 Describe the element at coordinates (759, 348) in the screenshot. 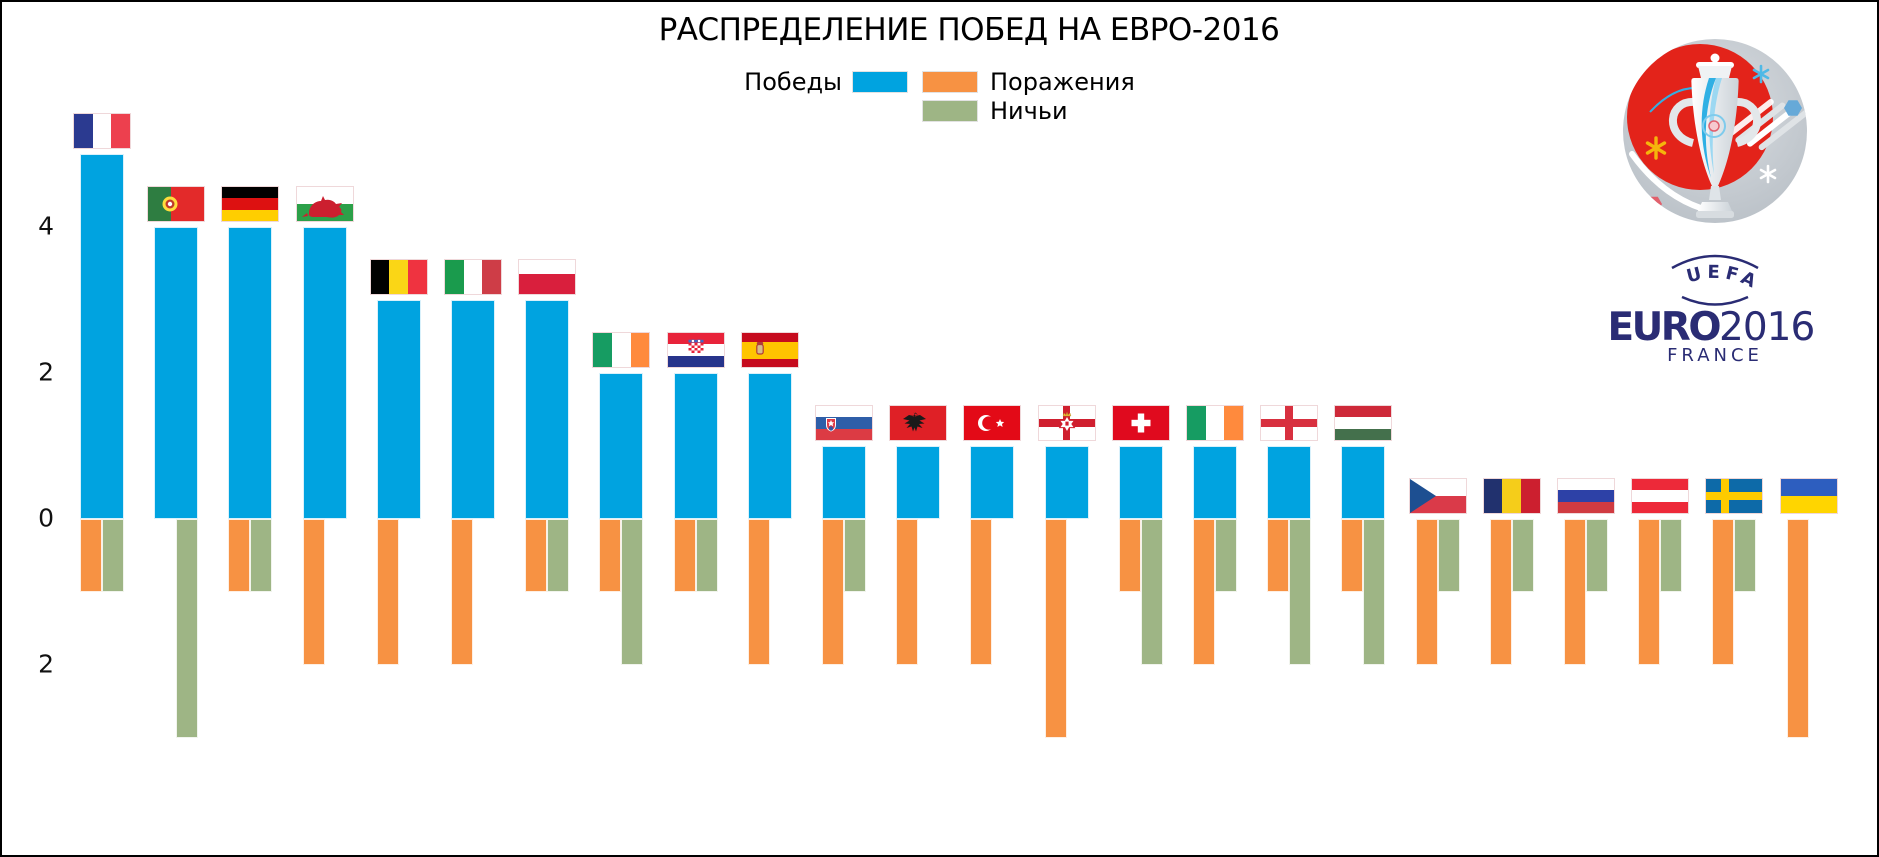

I see `spain-crest-icon` at that location.